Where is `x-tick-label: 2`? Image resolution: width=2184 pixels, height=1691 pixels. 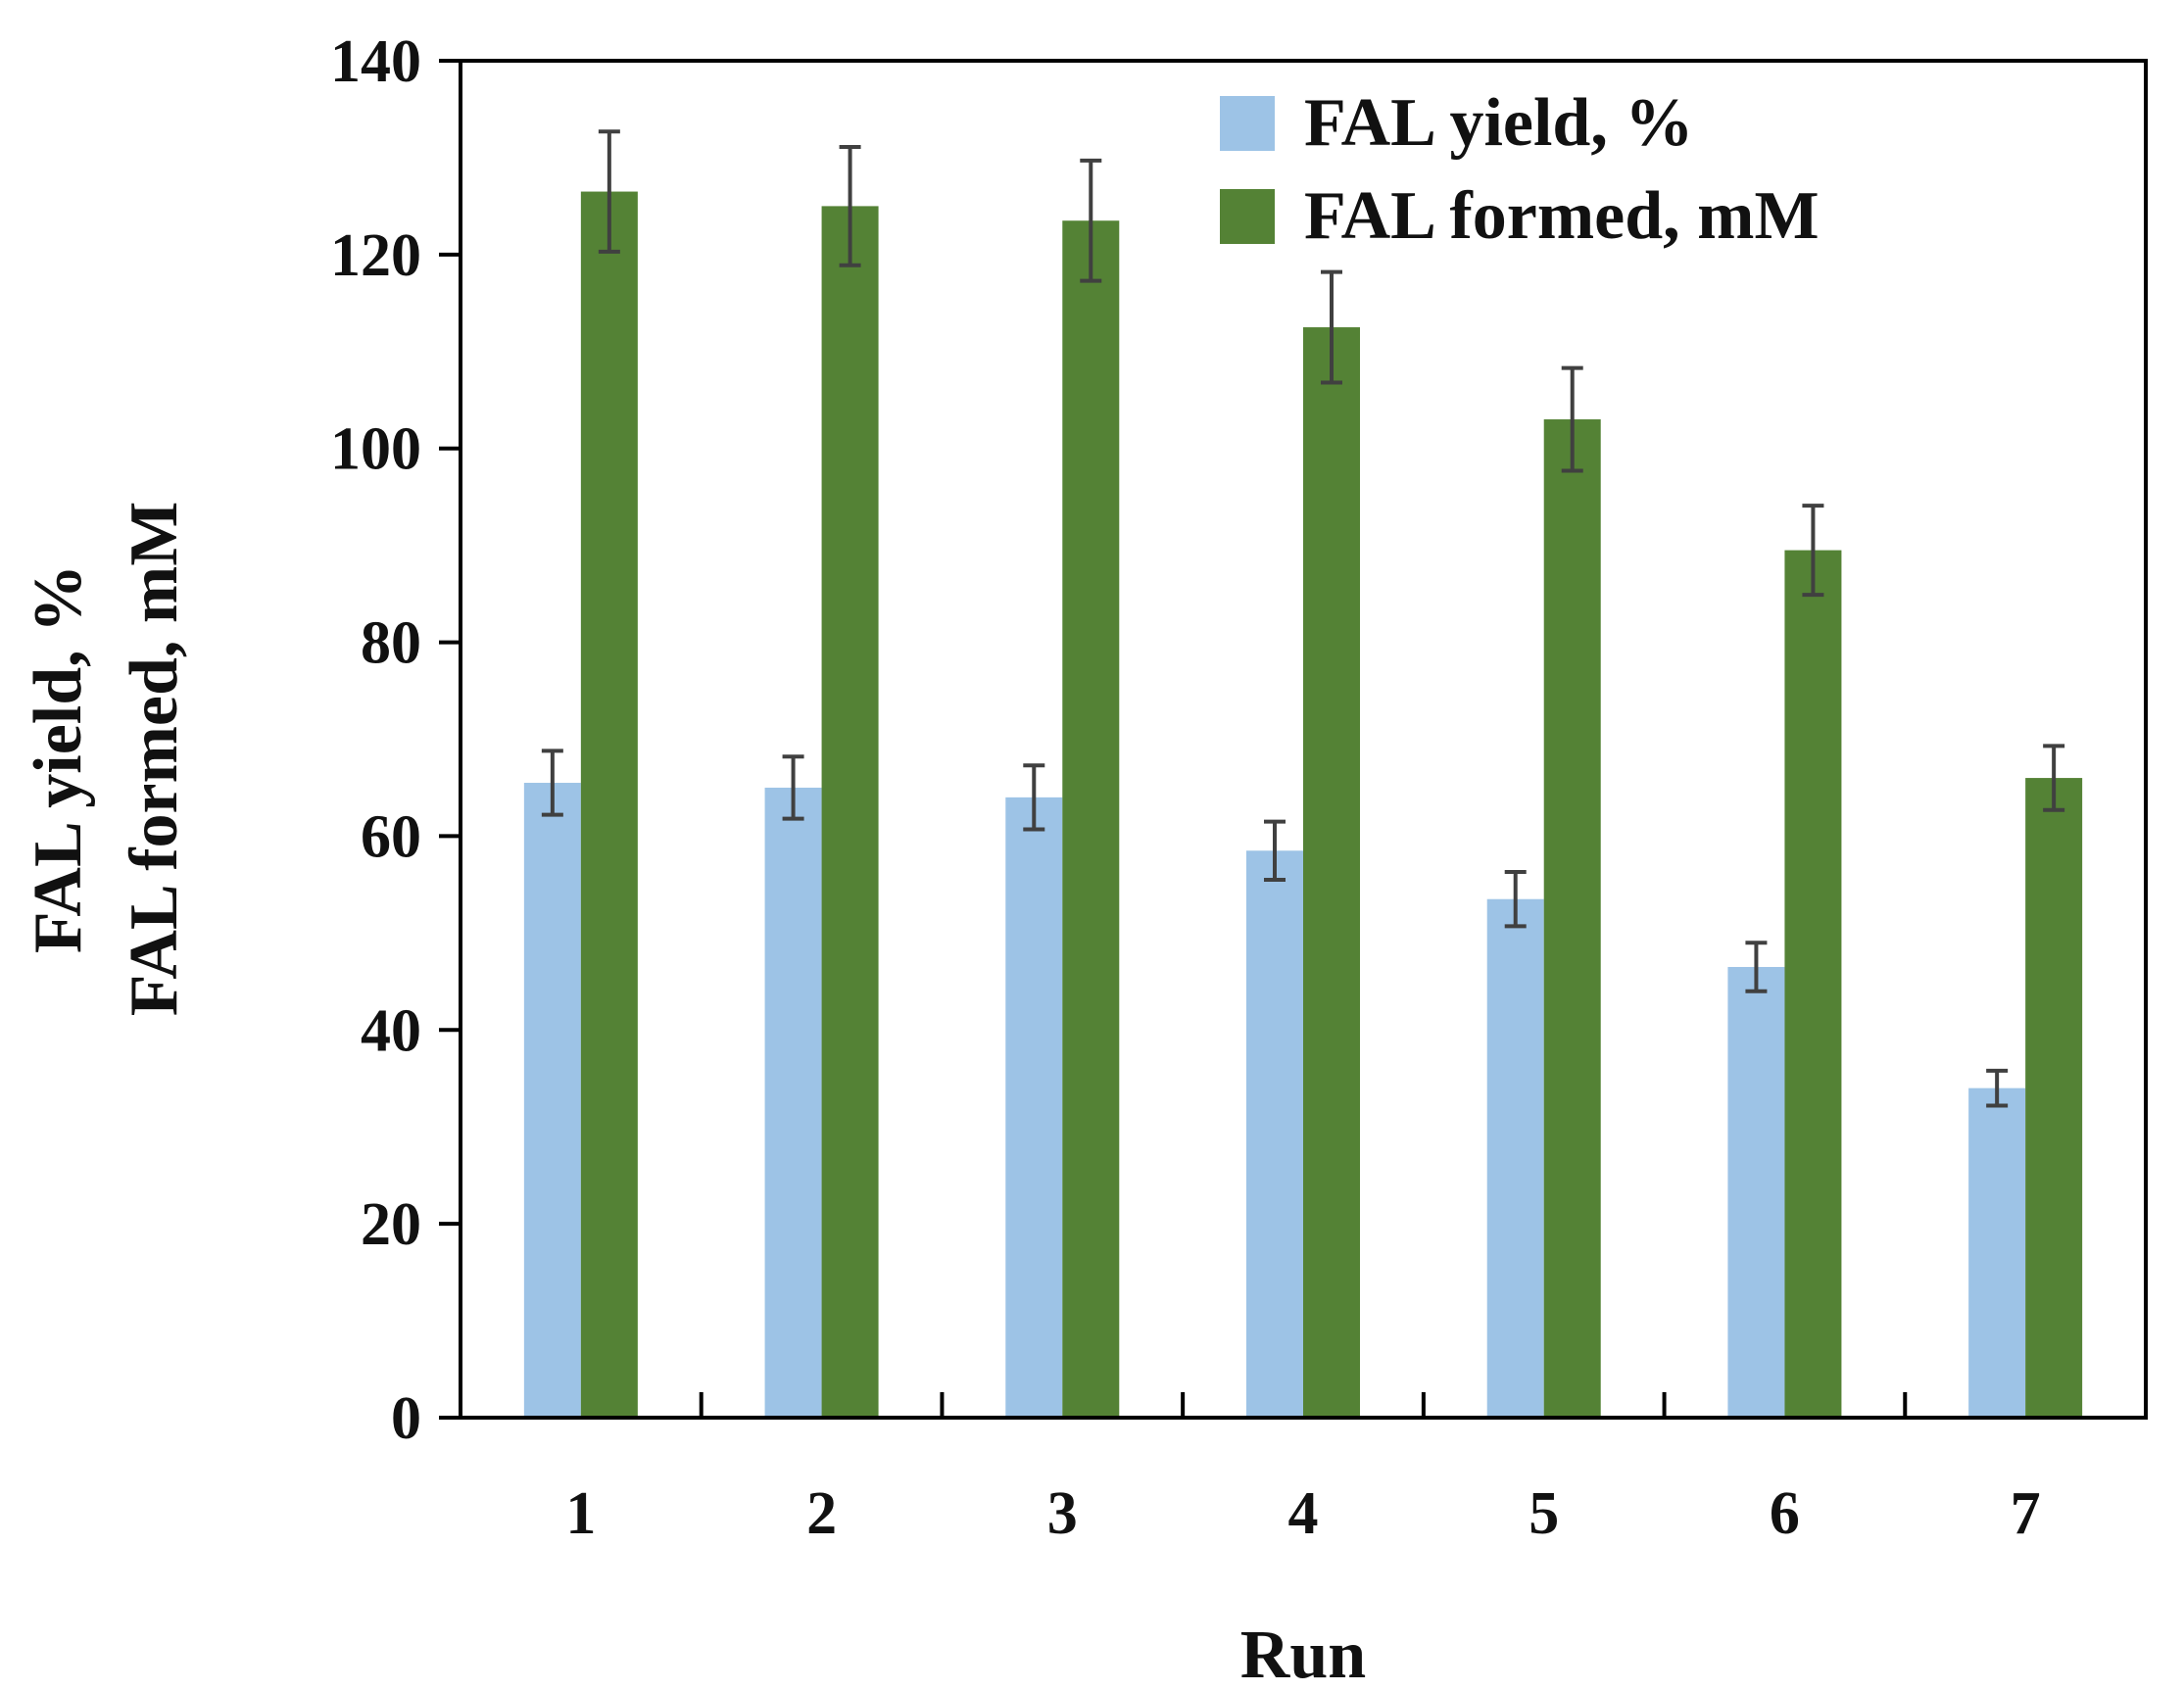 x-tick-label: 2 is located at coordinates (821, 1513).